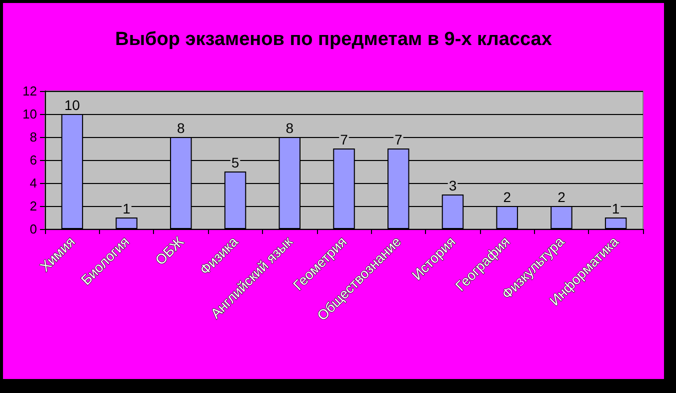 This screenshot has width=676, height=393. What do you see at coordinates (33, 137) in the screenshot?
I see `y-tick-label: 8` at bounding box center [33, 137].